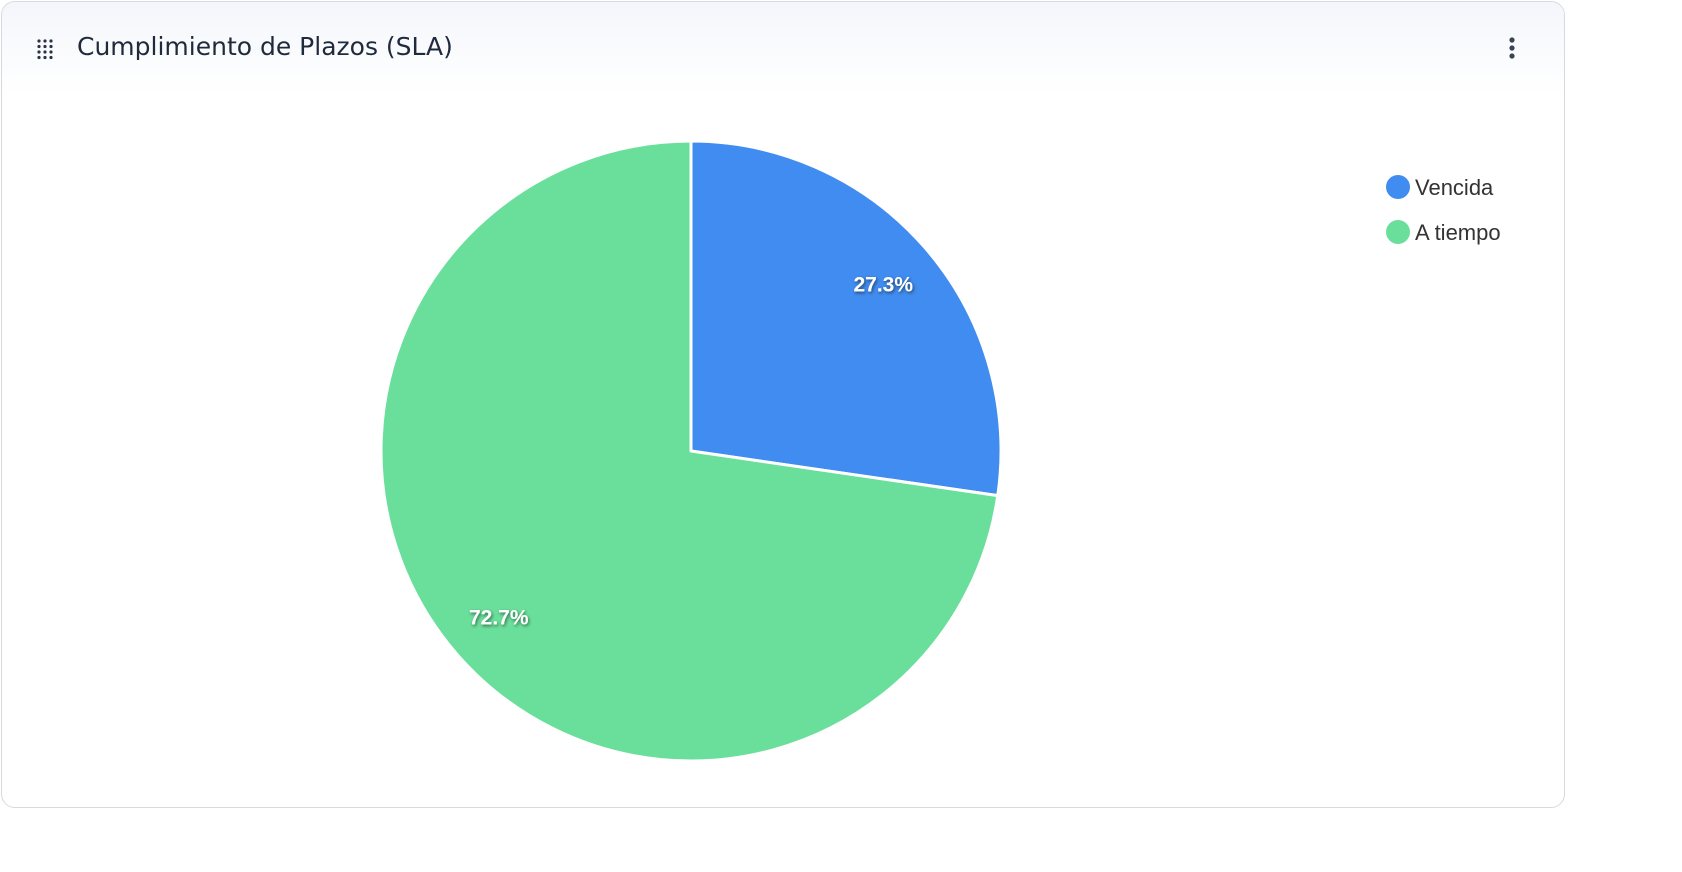 This screenshot has width=1682, height=872. What do you see at coordinates (1458, 232) in the screenshot?
I see `legend-label: A tiempo` at bounding box center [1458, 232].